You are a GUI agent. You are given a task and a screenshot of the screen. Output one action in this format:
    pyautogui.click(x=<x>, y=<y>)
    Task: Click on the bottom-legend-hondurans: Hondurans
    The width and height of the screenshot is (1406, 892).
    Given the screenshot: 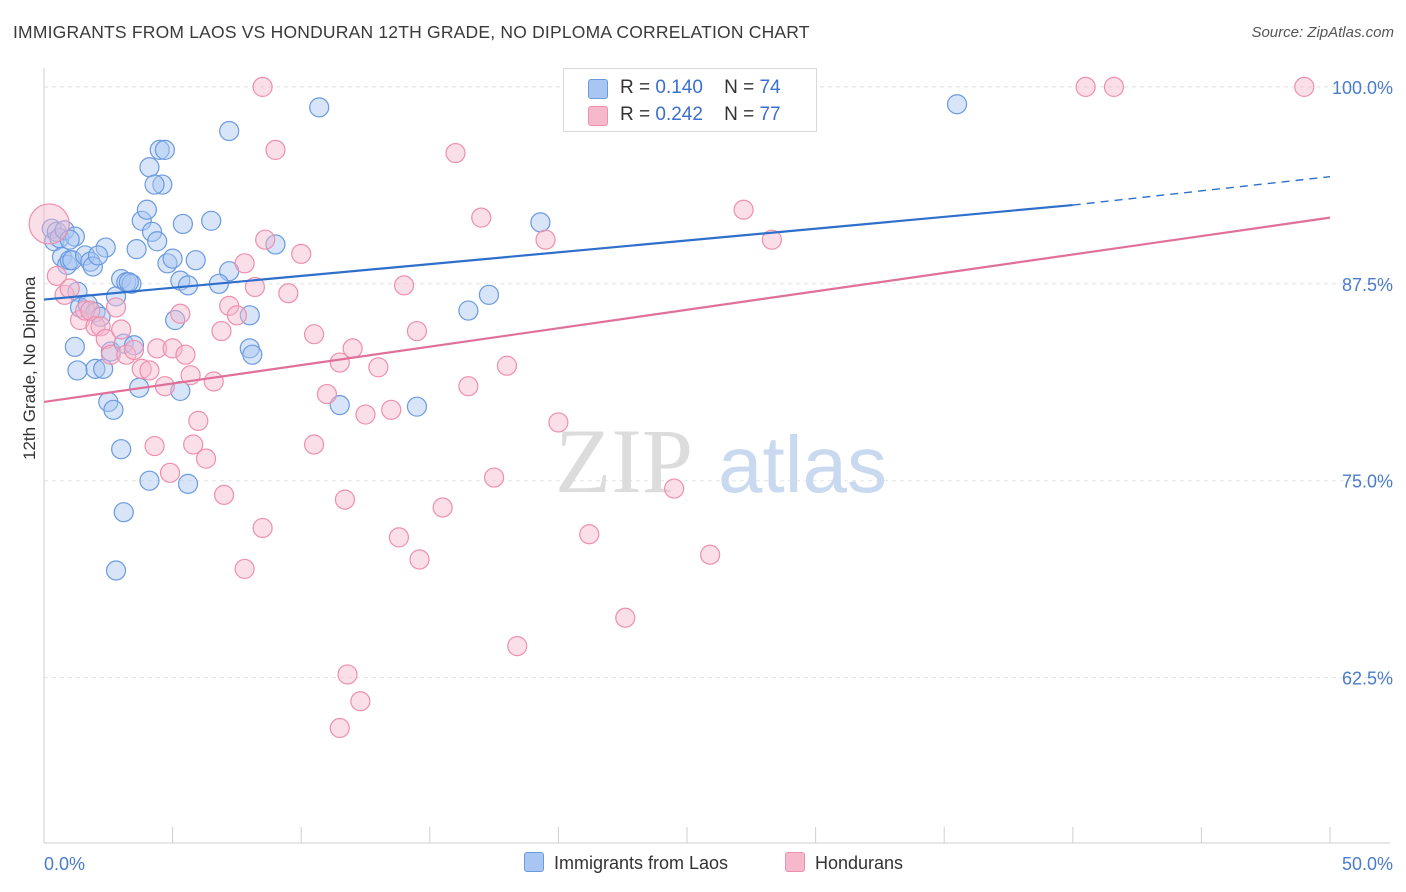 What is the action you would take?
    pyautogui.click(x=844, y=863)
    